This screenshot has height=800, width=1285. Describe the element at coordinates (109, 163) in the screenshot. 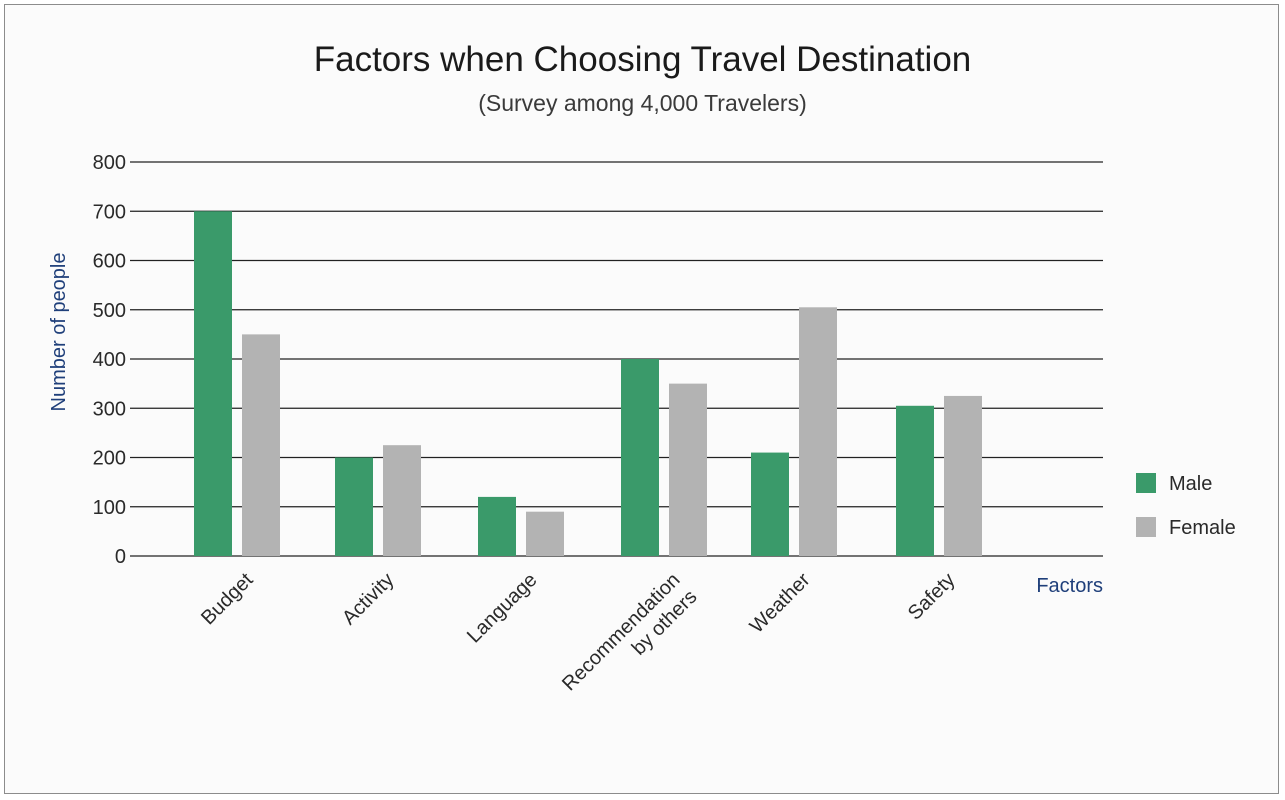

I see `y-tick-label: 800` at that location.